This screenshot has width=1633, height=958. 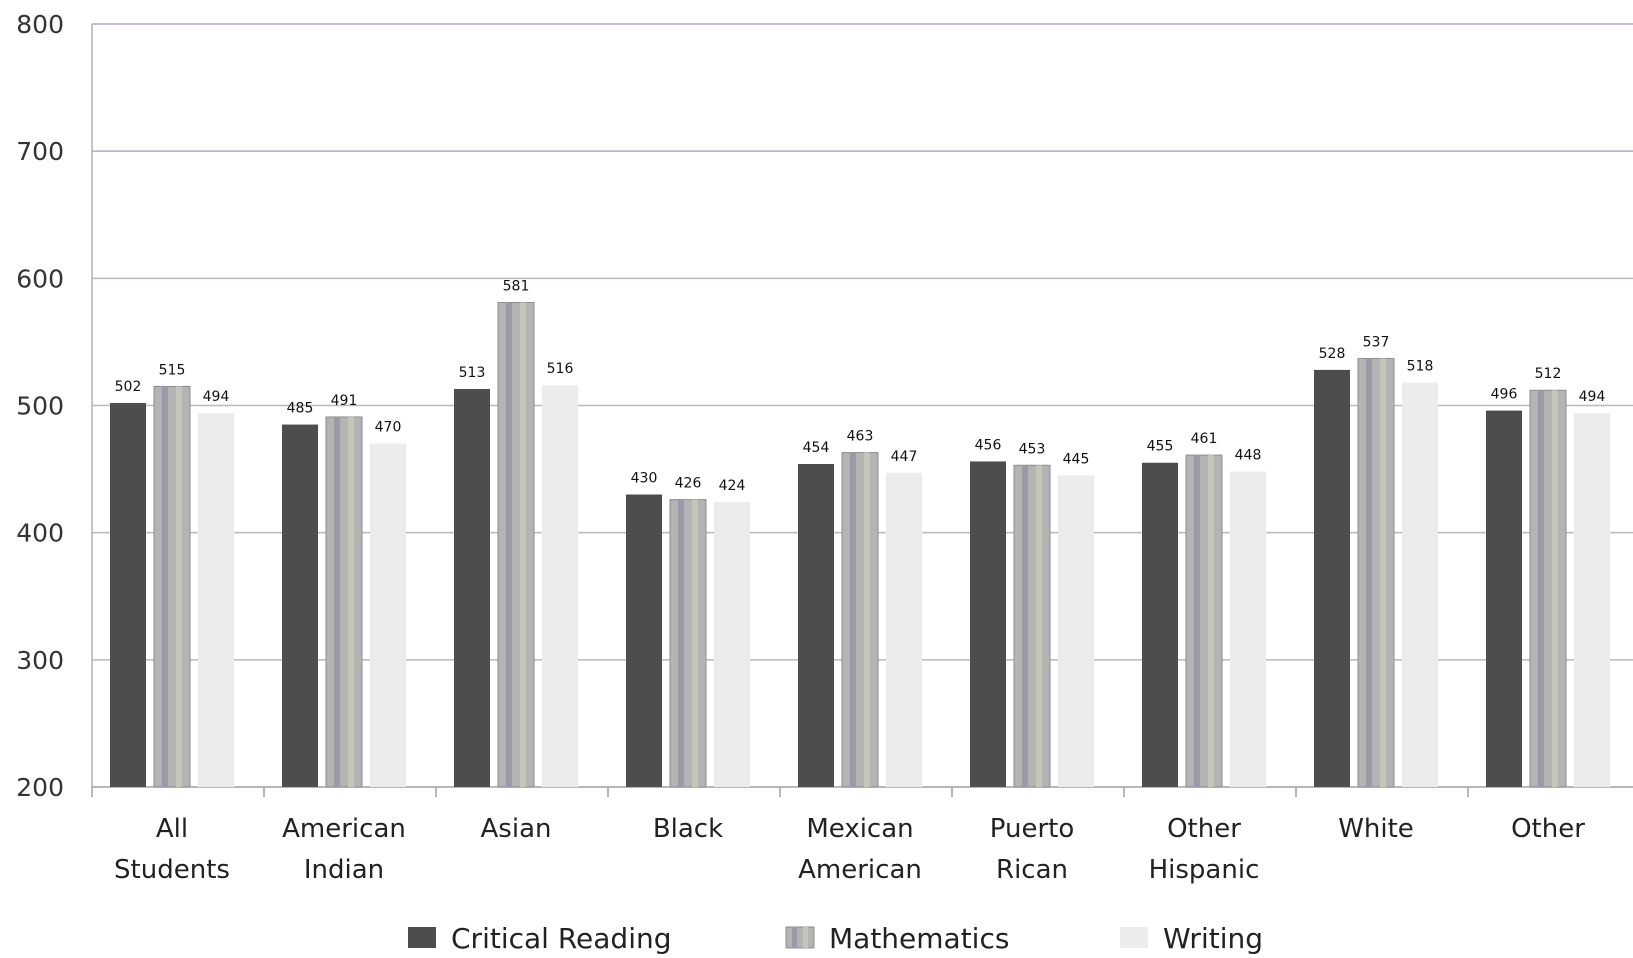 I want to click on data-label: 485, so click(x=300, y=409).